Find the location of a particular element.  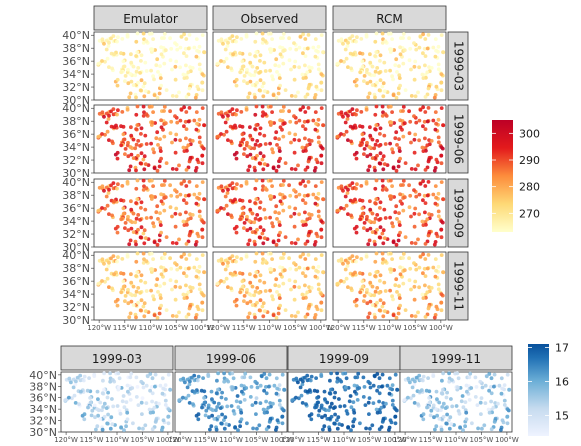

x-tick-label: 100°W is located at coordinates (168, 440).